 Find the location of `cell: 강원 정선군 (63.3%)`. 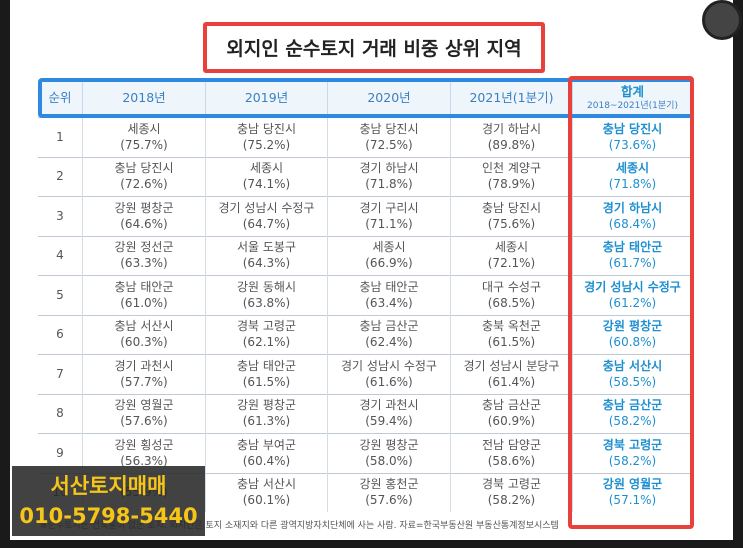

cell: 강원 정선군 (63.3%) is located at coordinates (143, 255).